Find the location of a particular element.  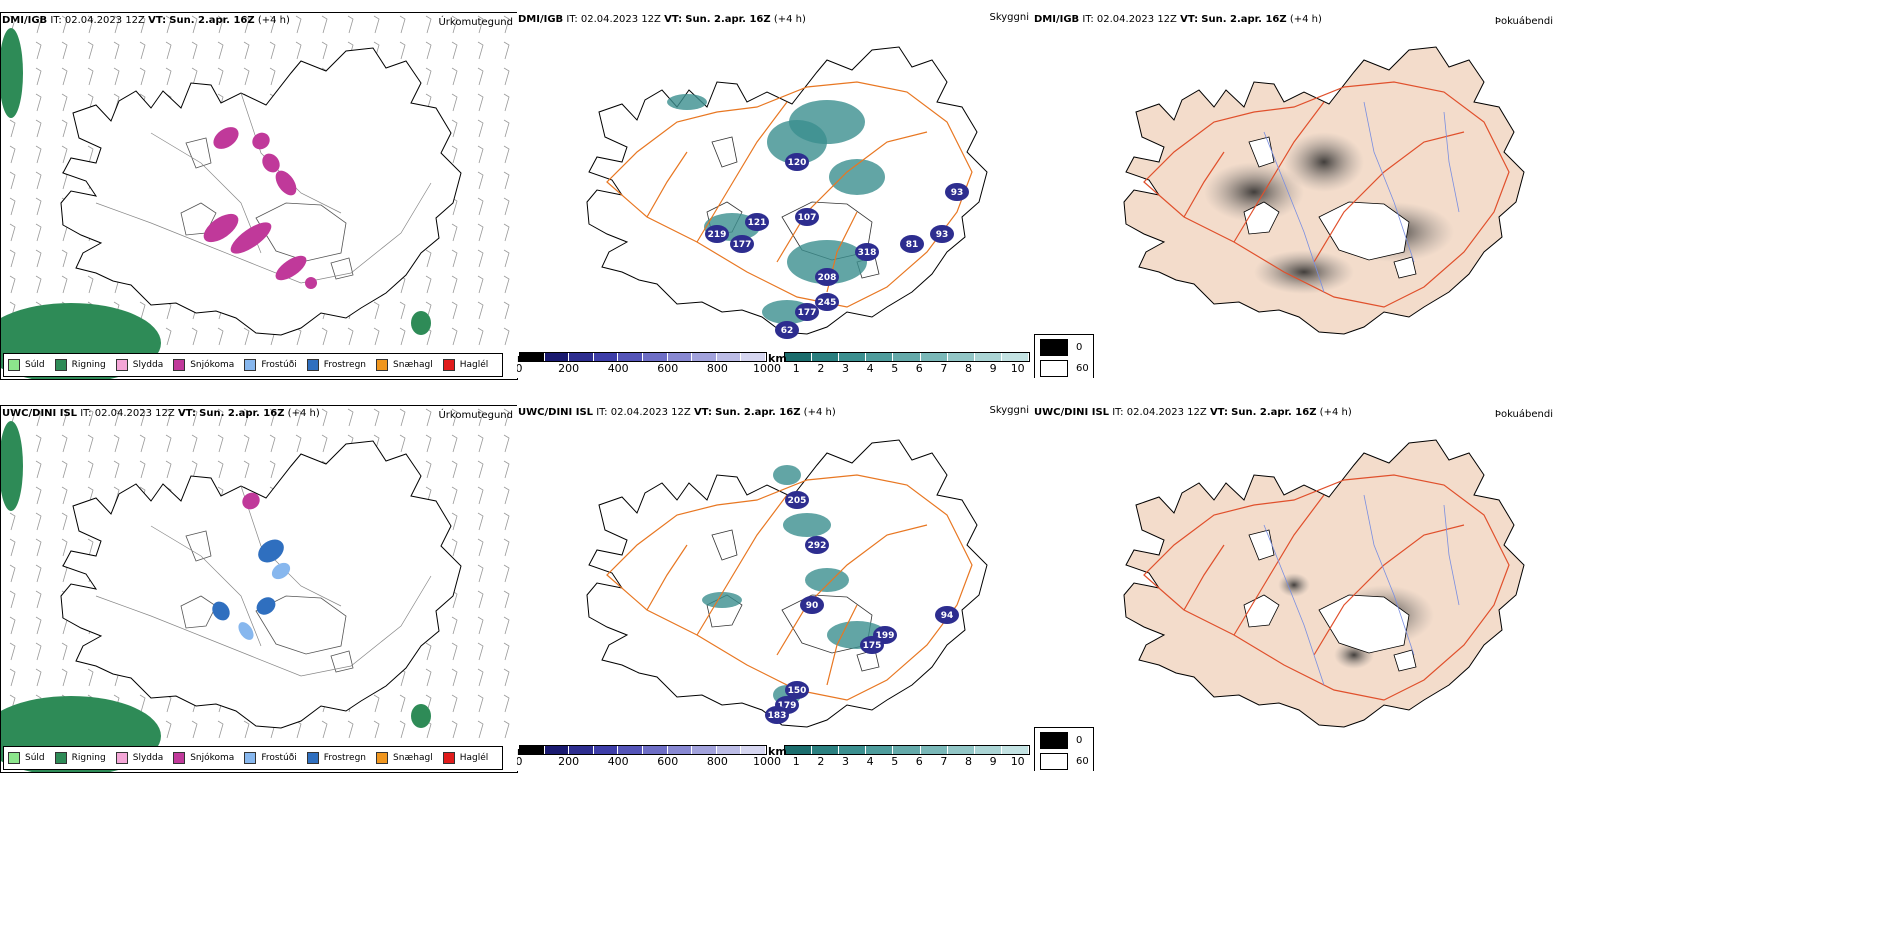

ceiling-label: 120 is located at coordinates (797, 163).